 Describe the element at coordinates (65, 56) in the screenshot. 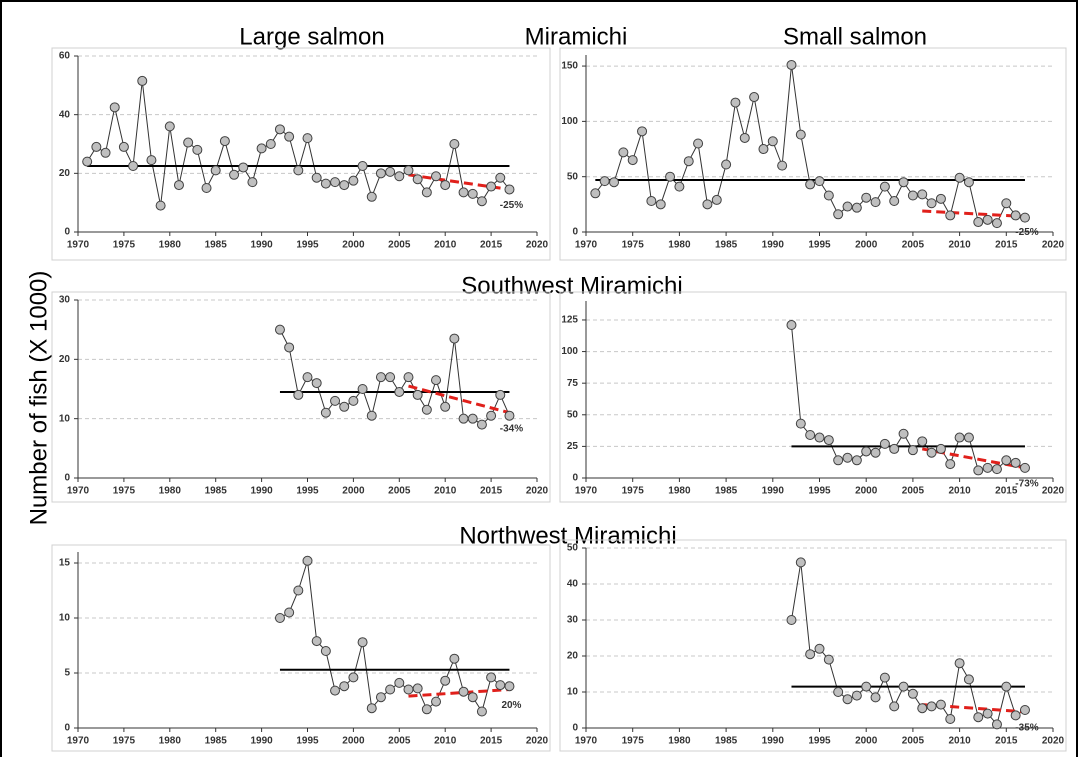

I see `y-tick-label: 60` at that location.